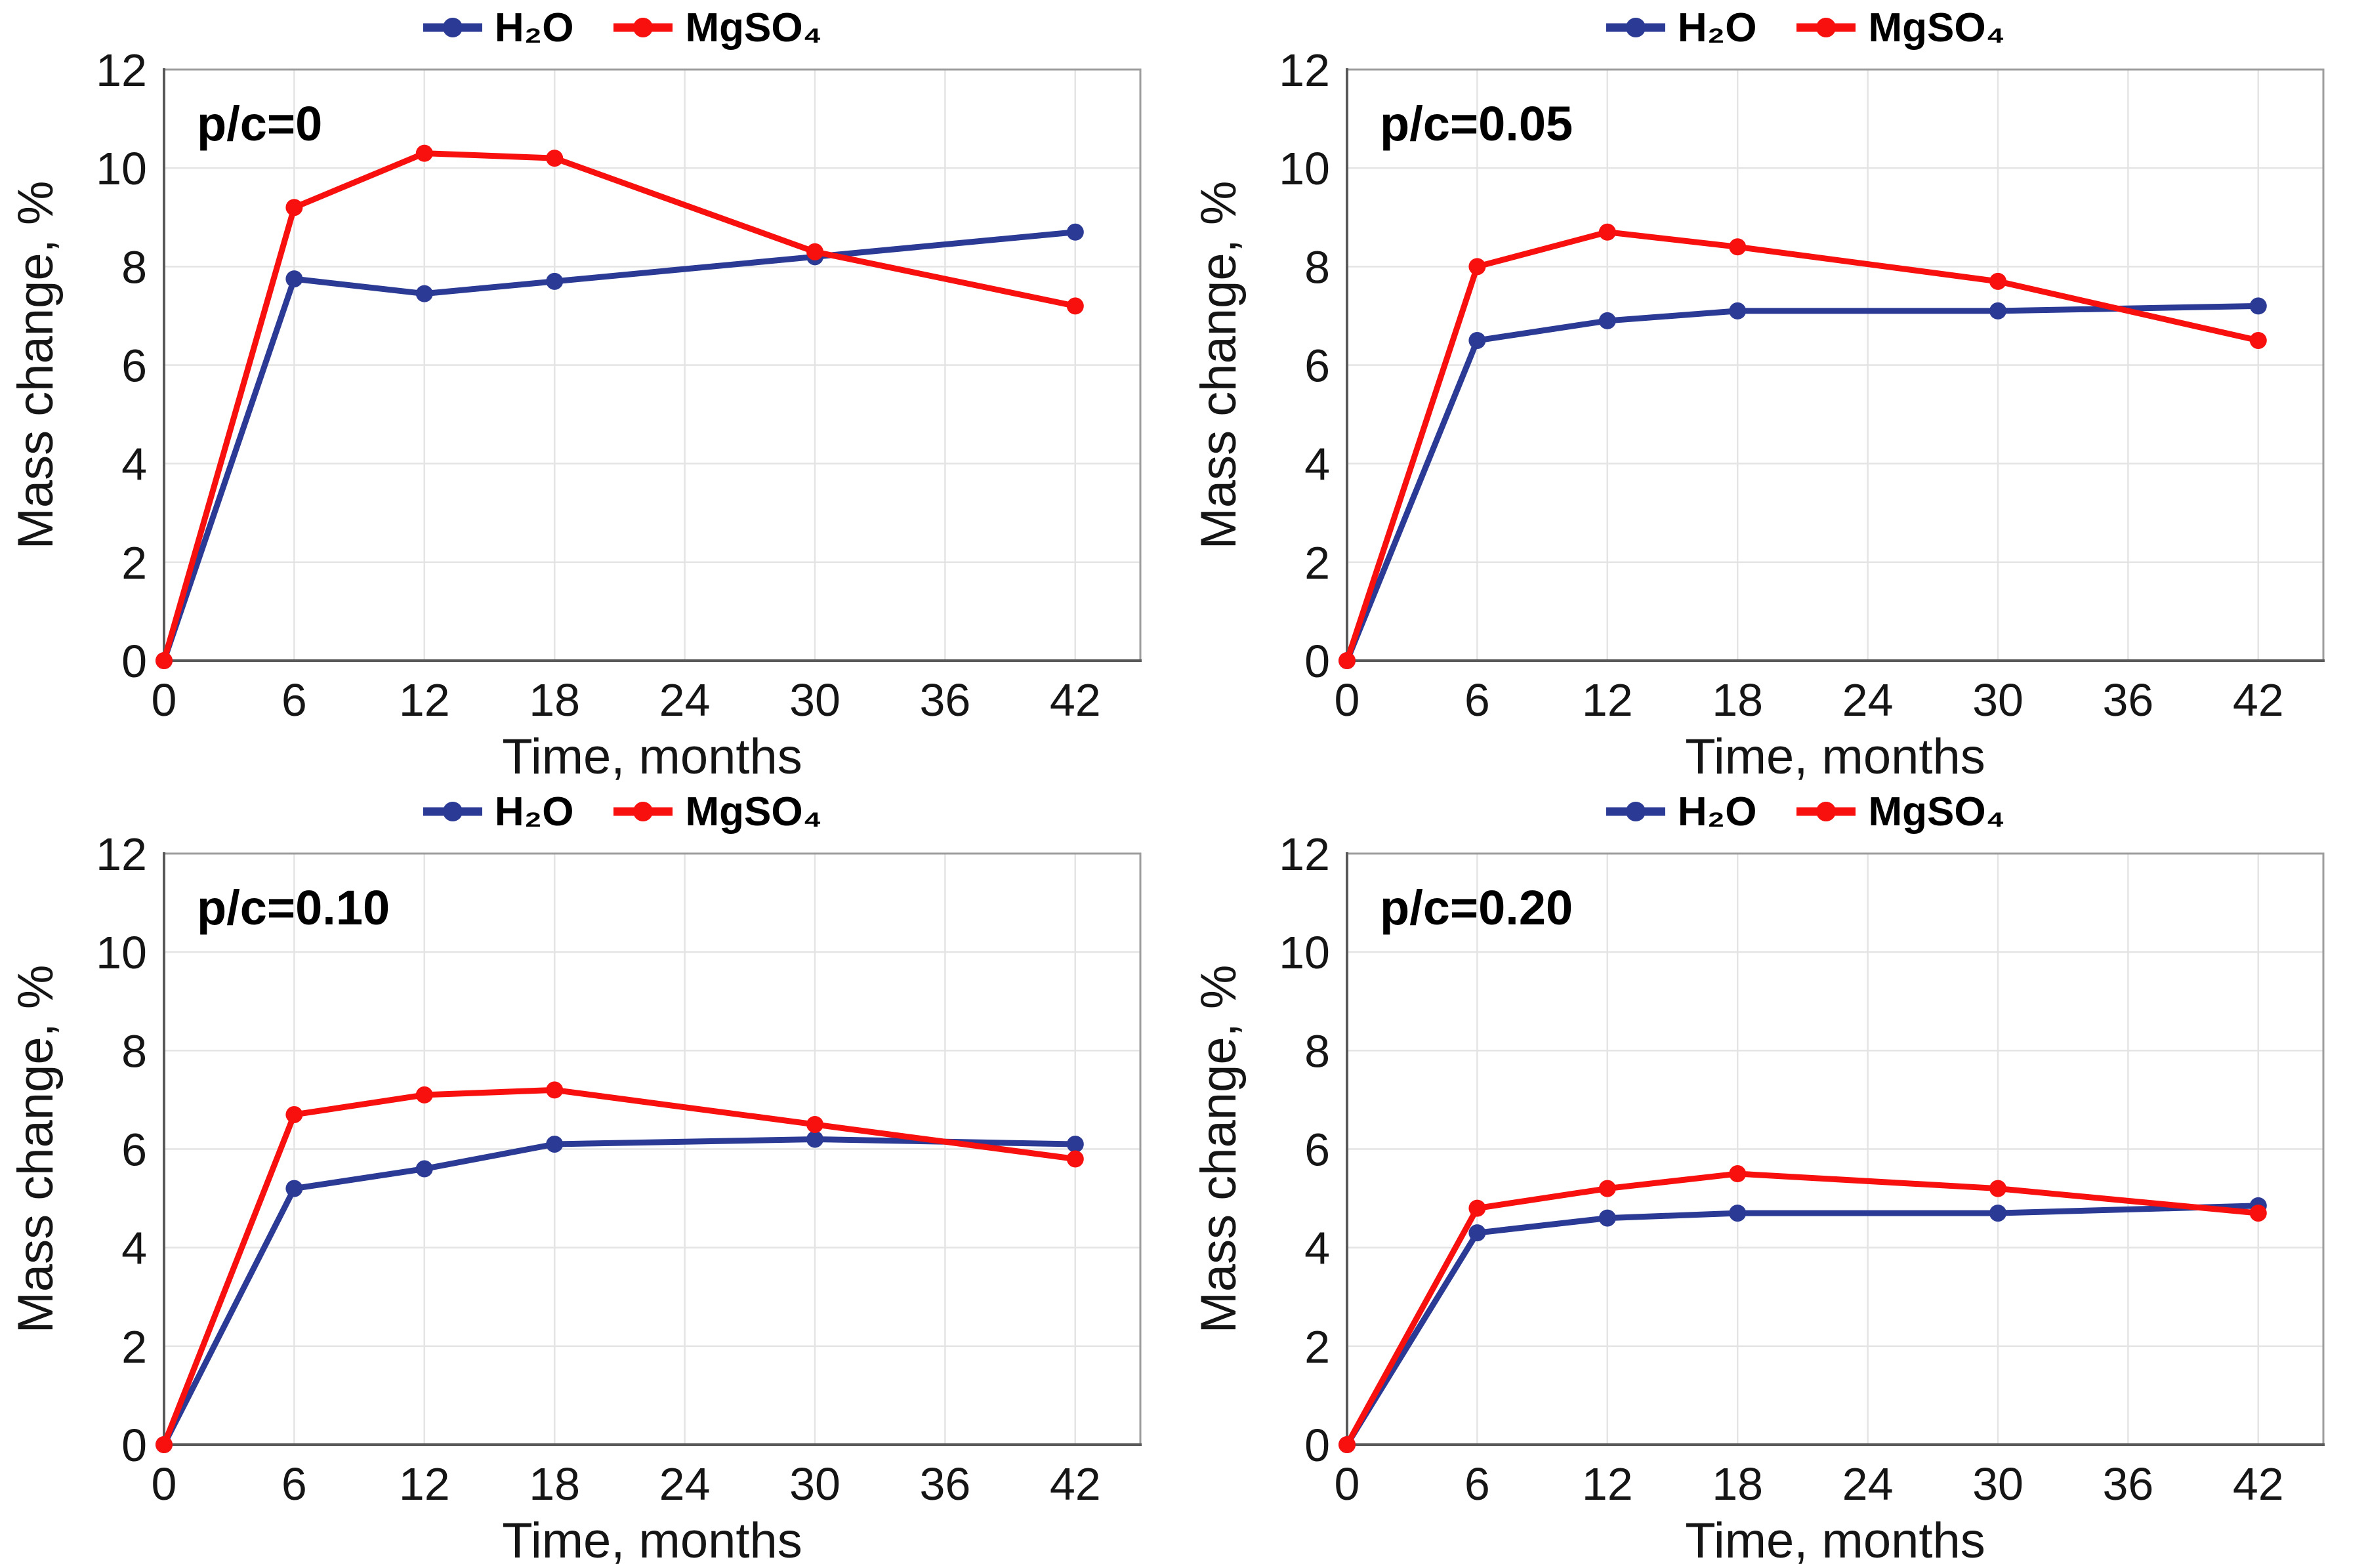 This screenshot has width=2366, height=1568. I want to click on panel-title: p/c=0.10, so click(293, 907).